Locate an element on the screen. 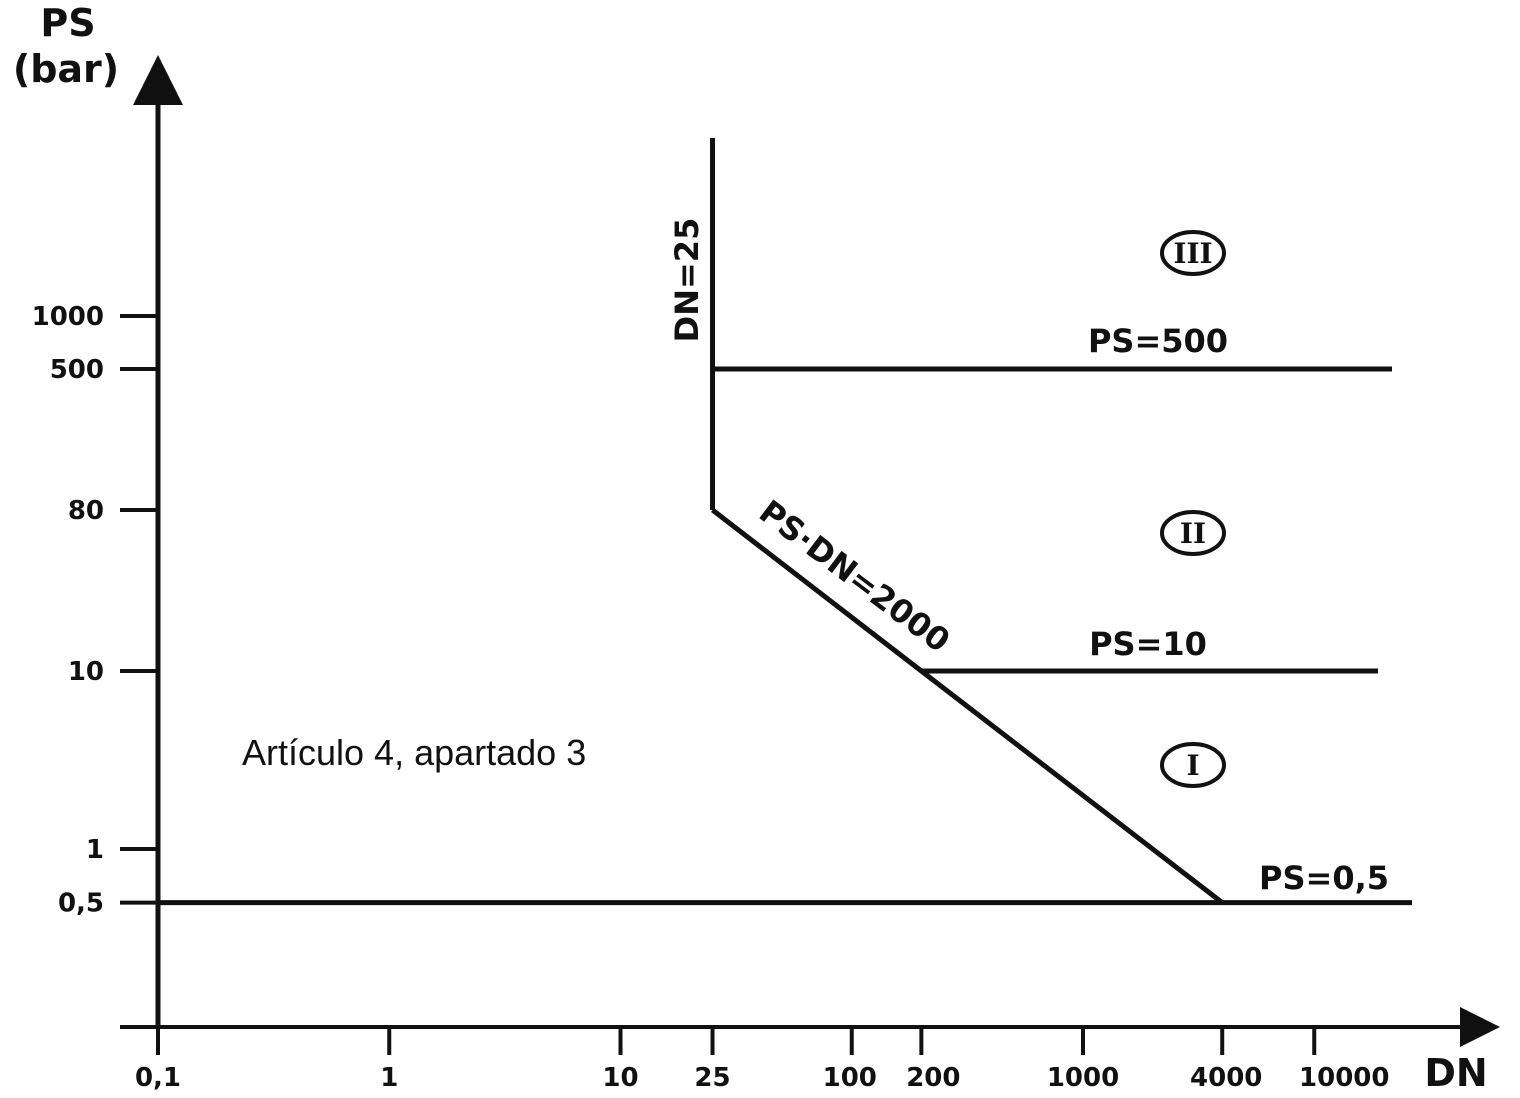  y-tick-label: 80 is located at coordinates (86, 511).